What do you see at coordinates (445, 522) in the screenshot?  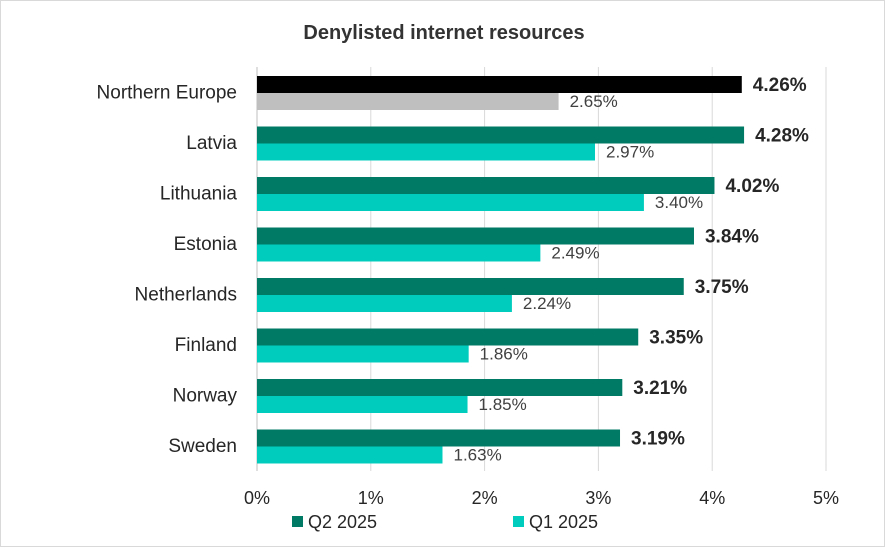 I see `legend: Q2 2025 Q1 2025` at bounding box center [445, 522].